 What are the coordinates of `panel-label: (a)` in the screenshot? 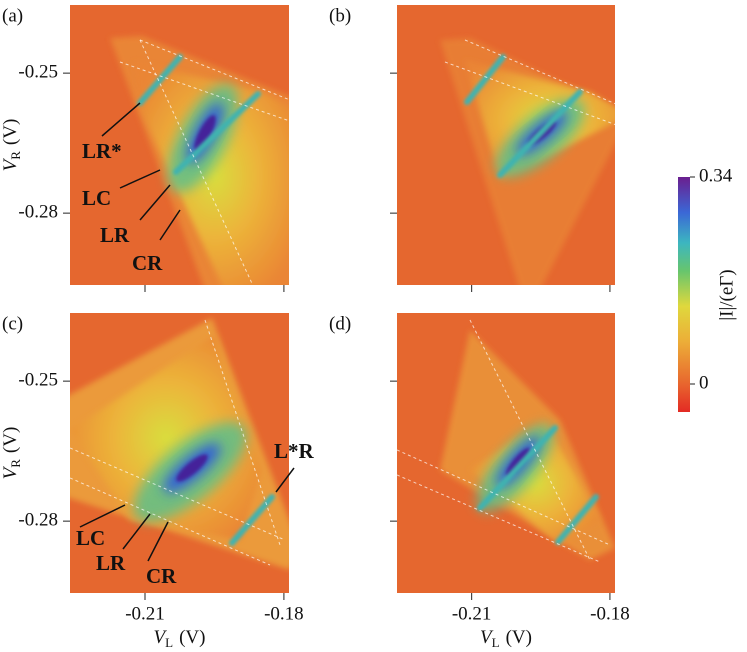 It's located at (12, 15).